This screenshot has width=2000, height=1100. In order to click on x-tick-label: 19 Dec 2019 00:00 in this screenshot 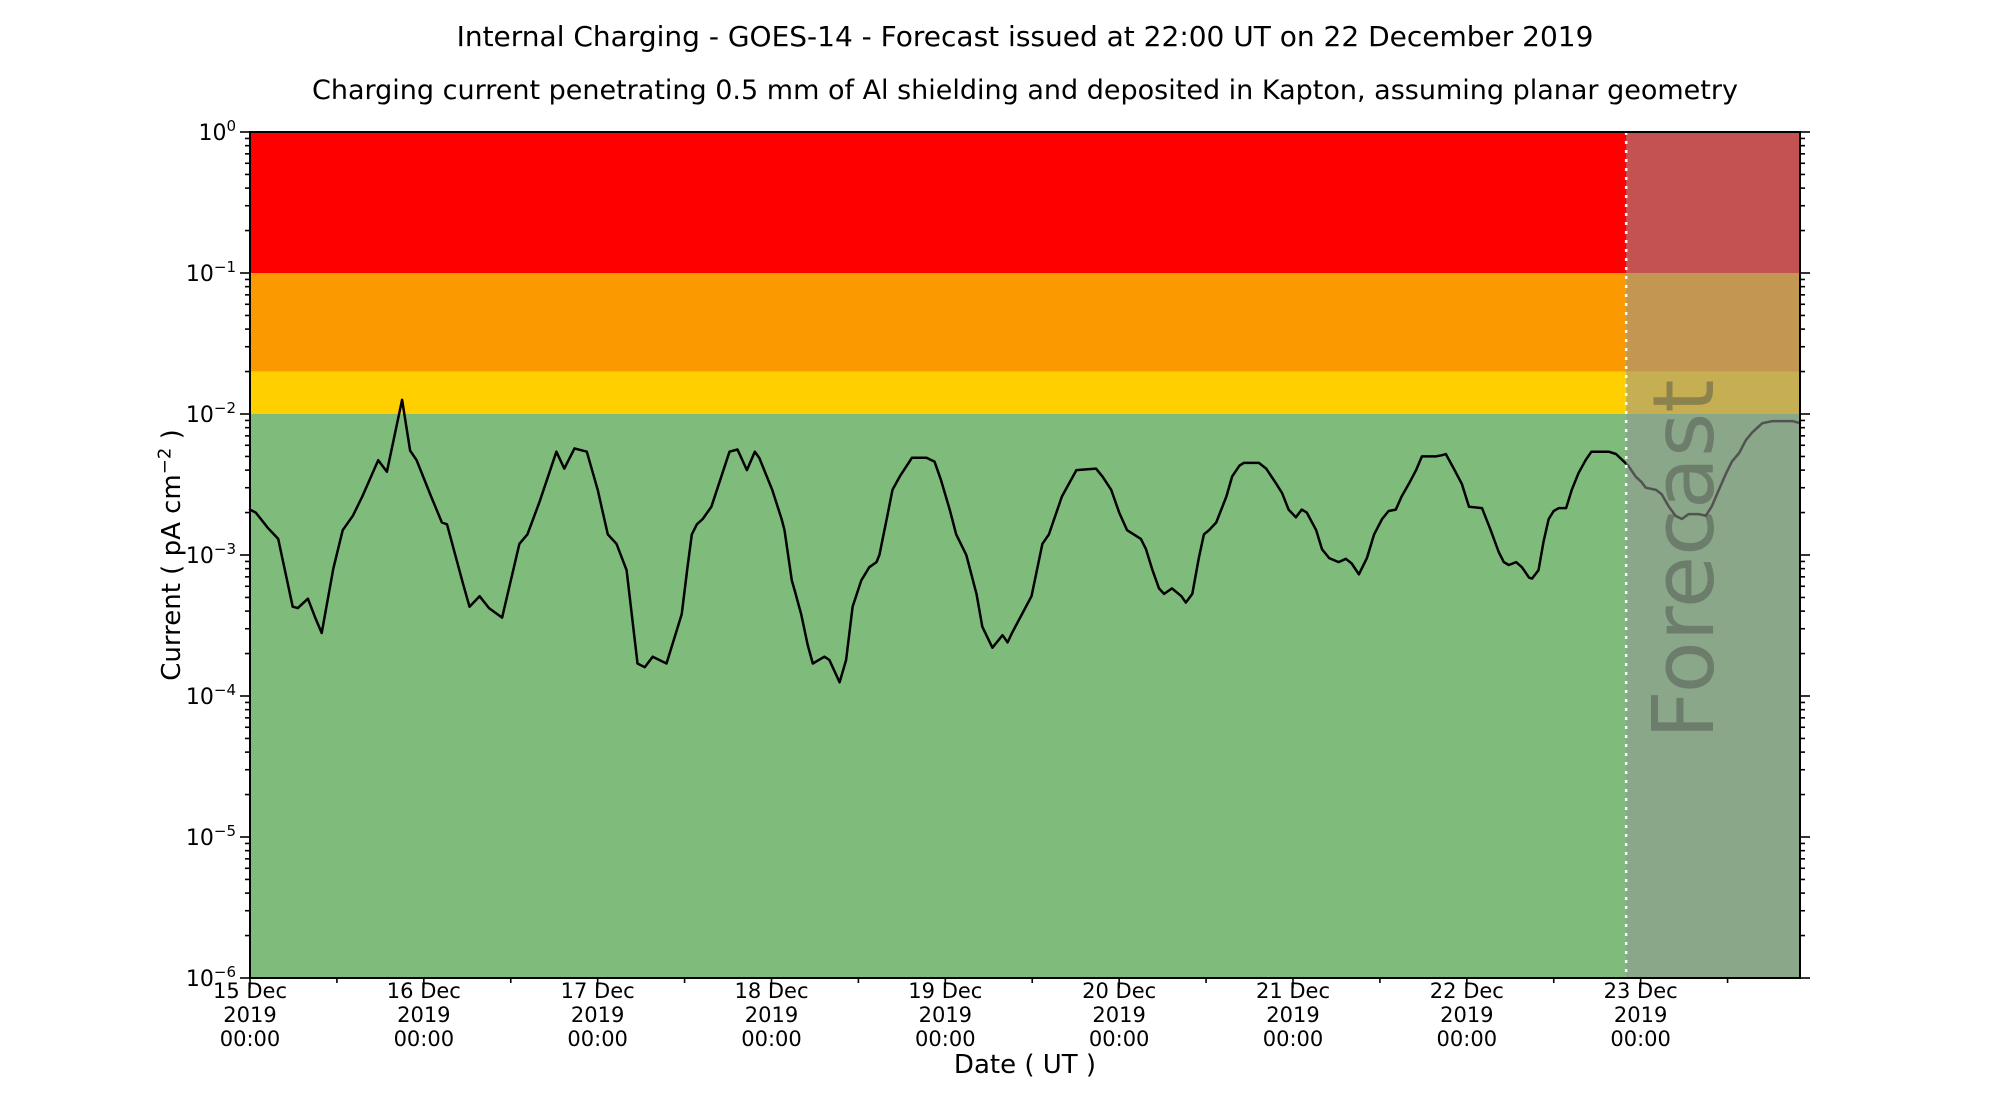, I will do `click(945, 1015)`.